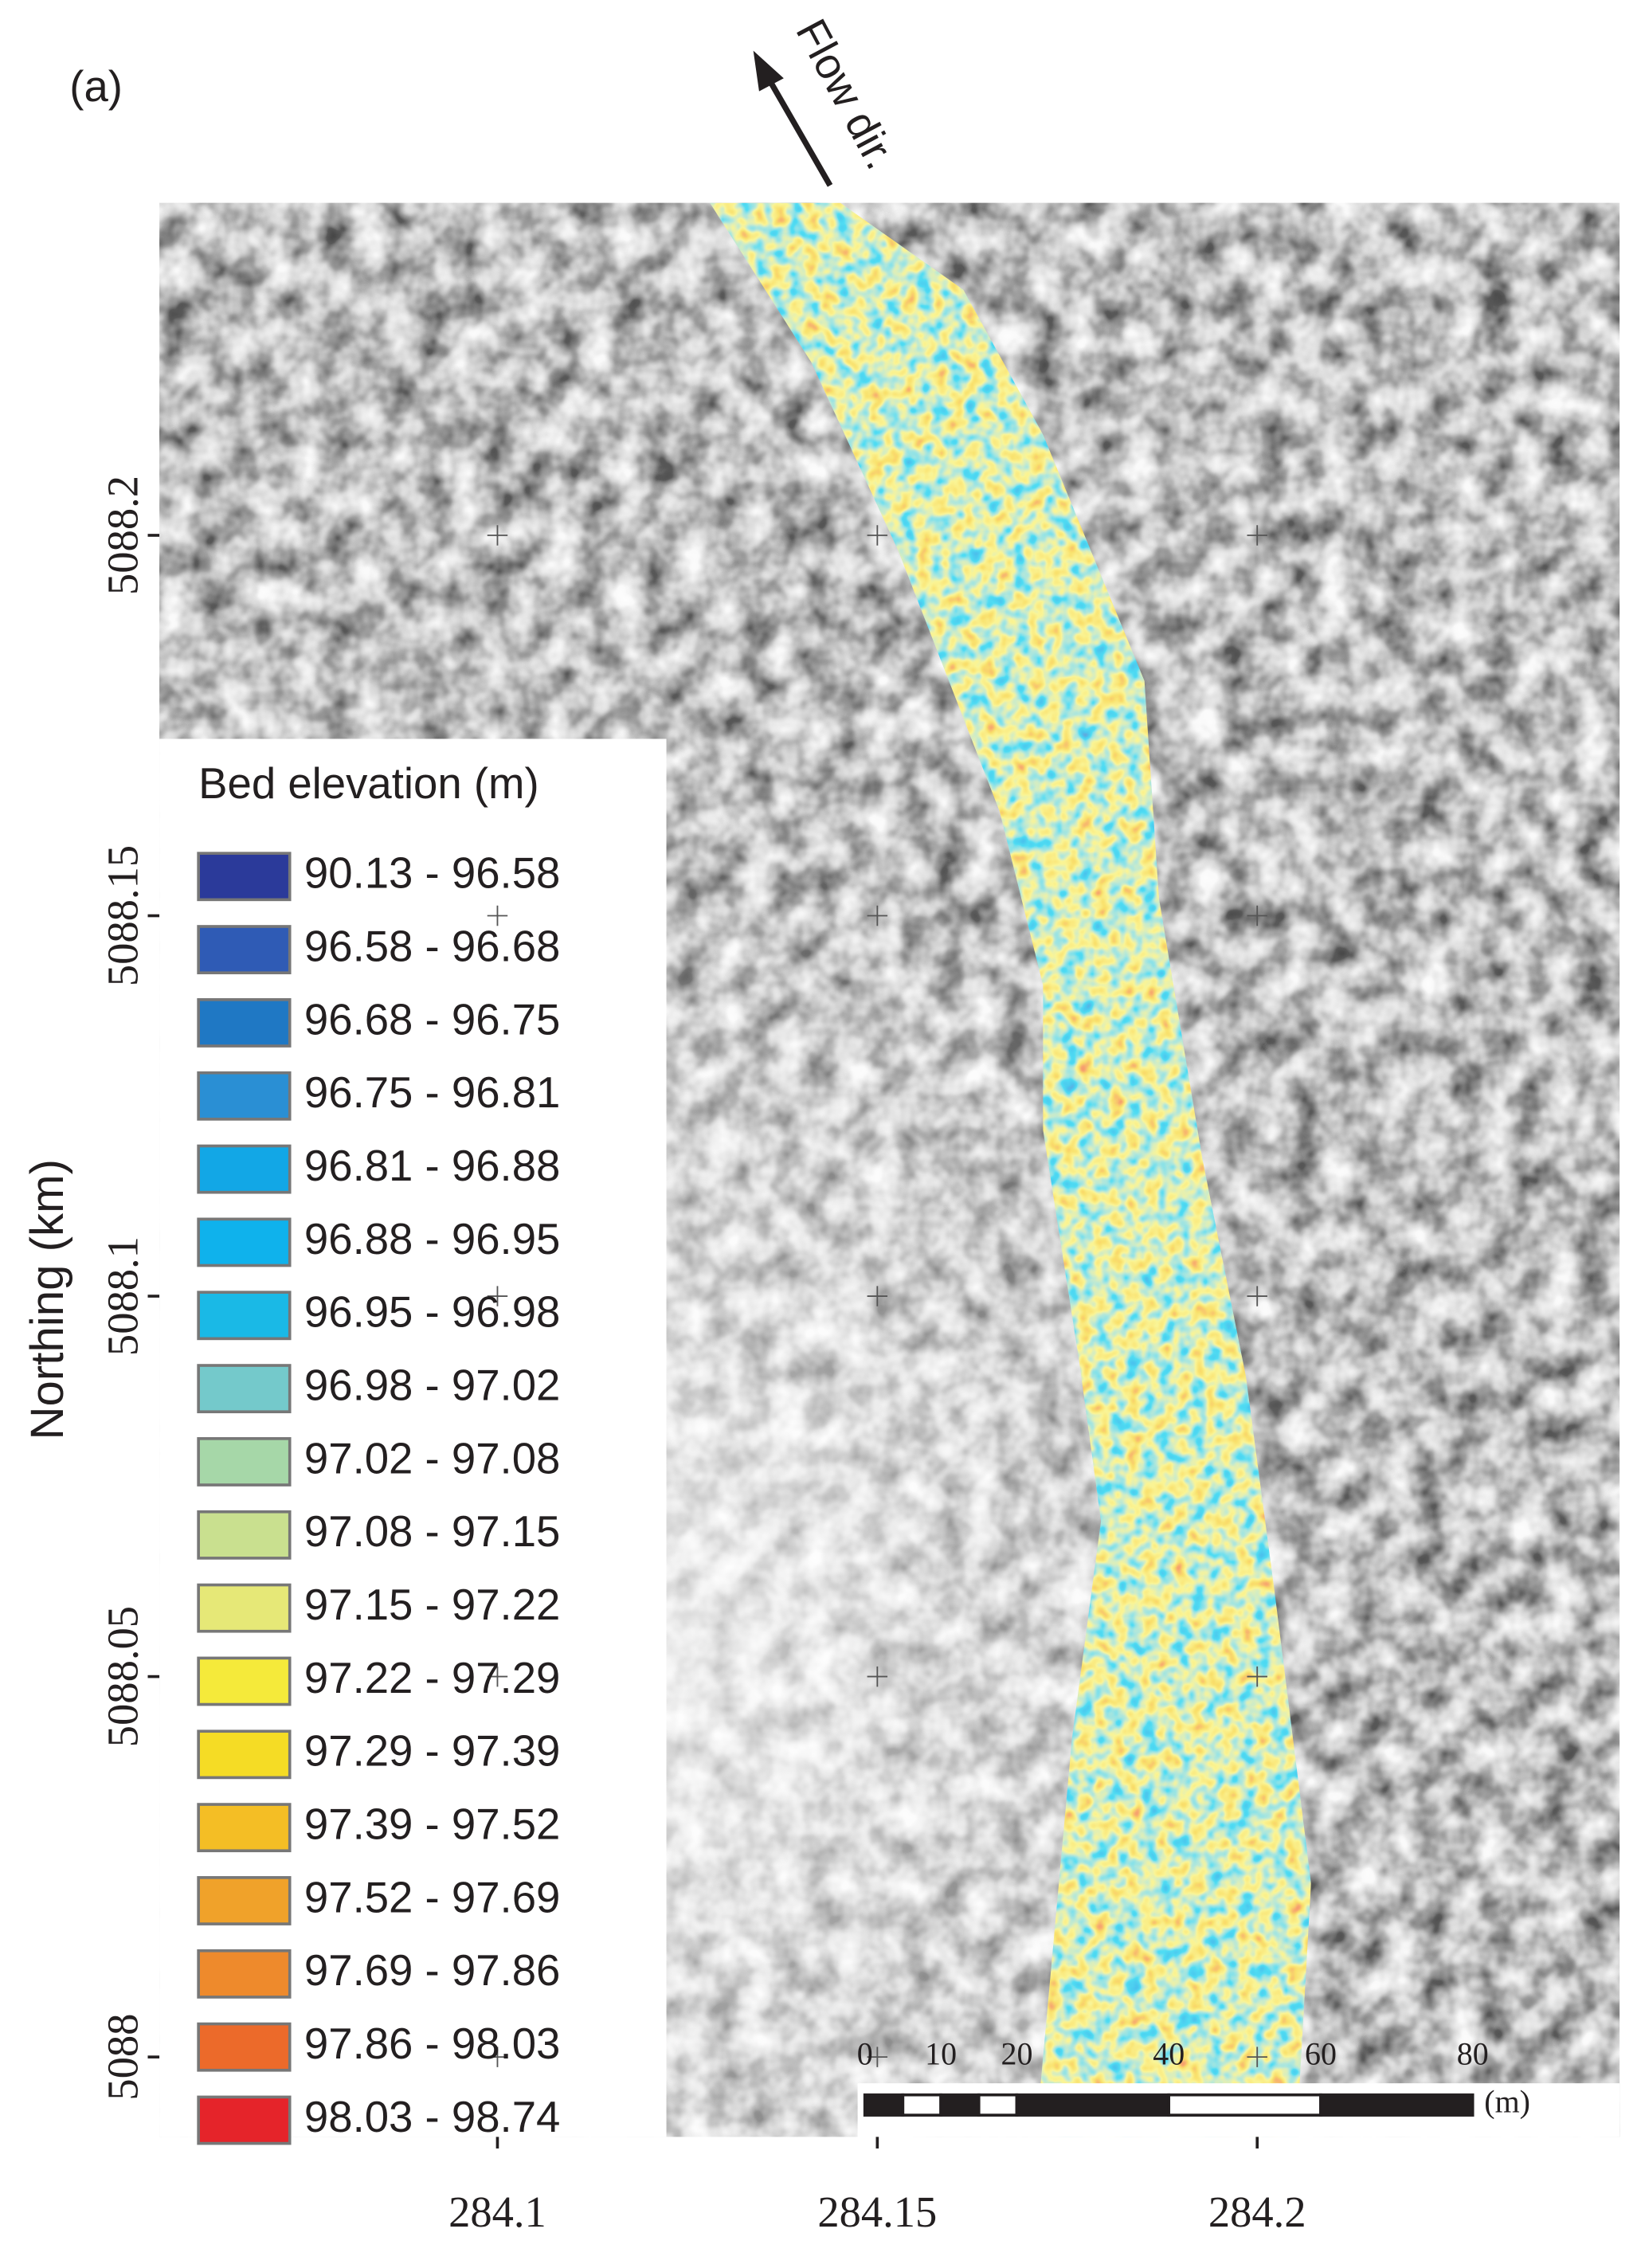 The height and width of the screenshot is (2268, 1637). Describe the element at coordinates (1016, 2054) in the screenshot. I see `scale-bar-label: 20` at that location.